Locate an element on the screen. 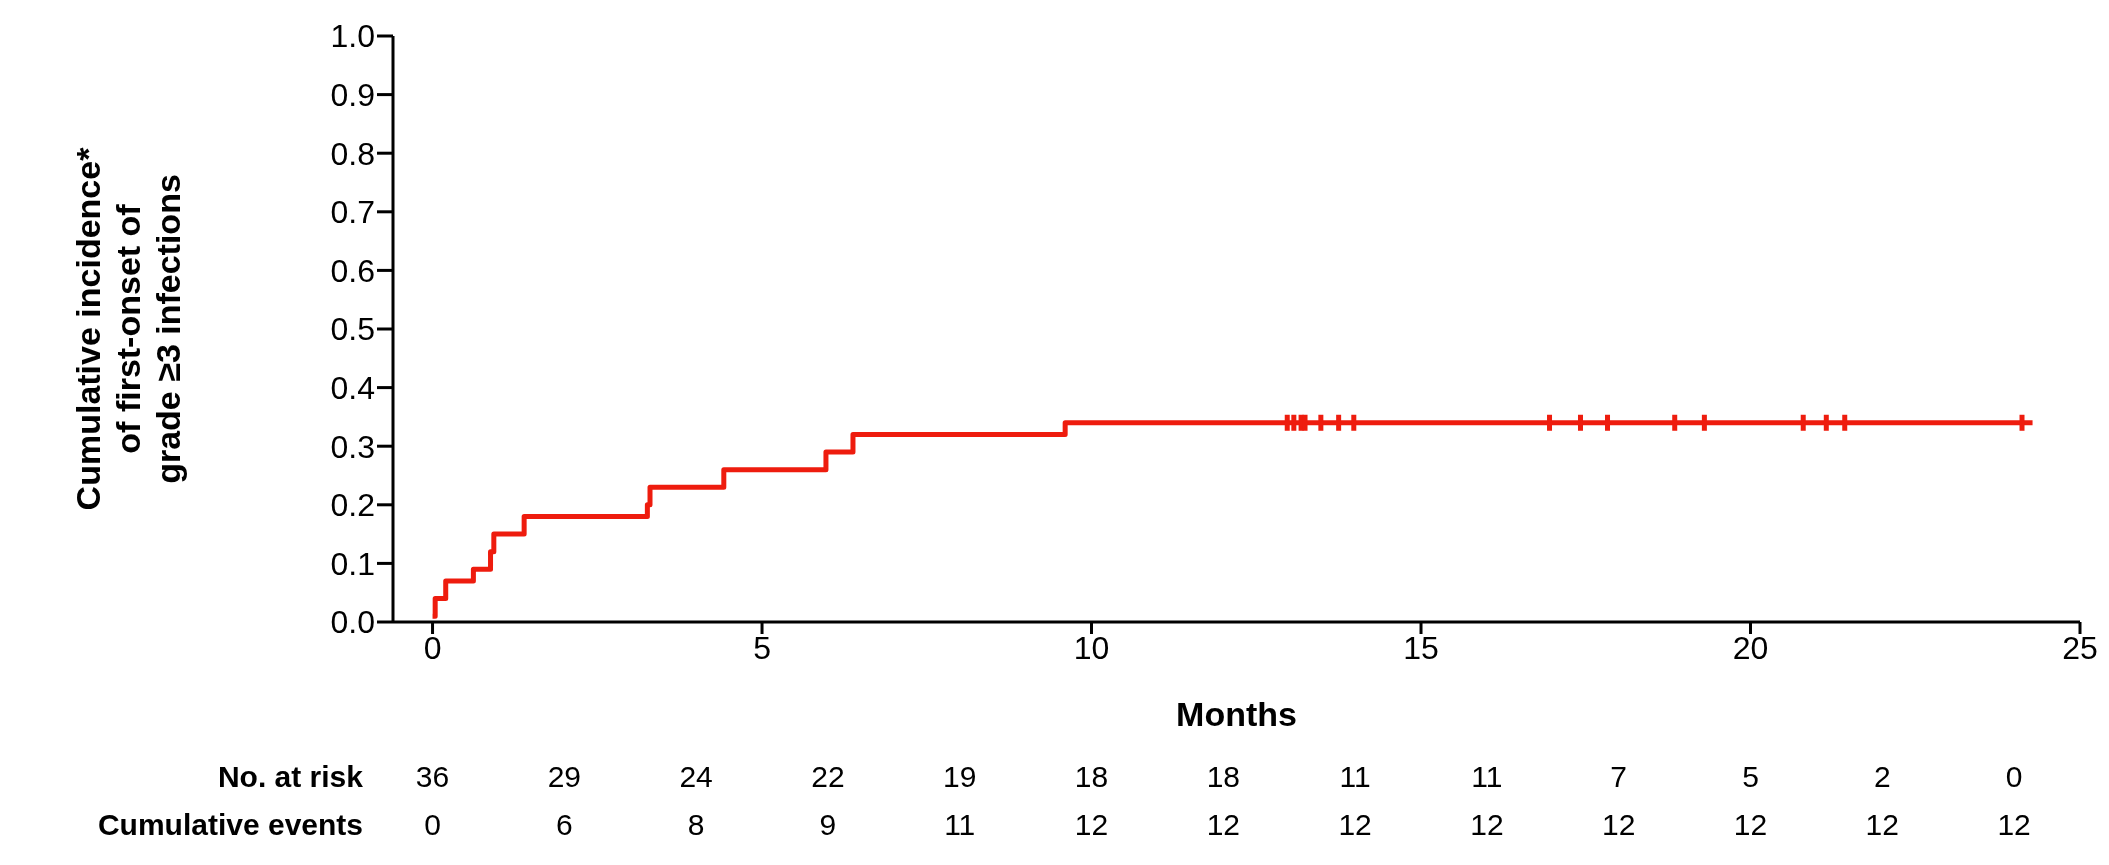 Image resolution: width=2109 pixels, height=865 pixels. x-tick-label: 10 is located at coordinates (1091, 647).